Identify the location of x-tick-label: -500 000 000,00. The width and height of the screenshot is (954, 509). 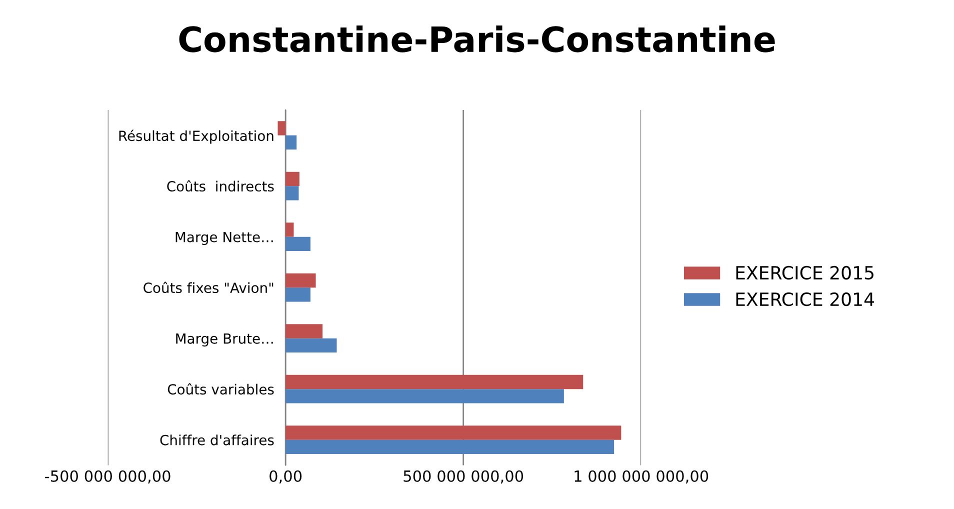
(107, 477).